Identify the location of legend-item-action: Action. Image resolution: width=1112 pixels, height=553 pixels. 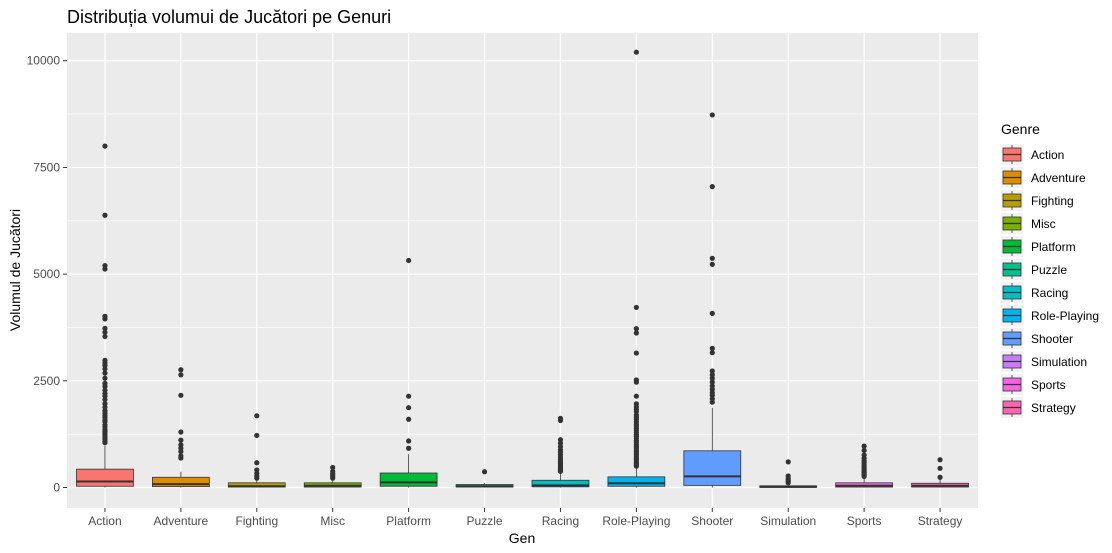
(1032, 154).